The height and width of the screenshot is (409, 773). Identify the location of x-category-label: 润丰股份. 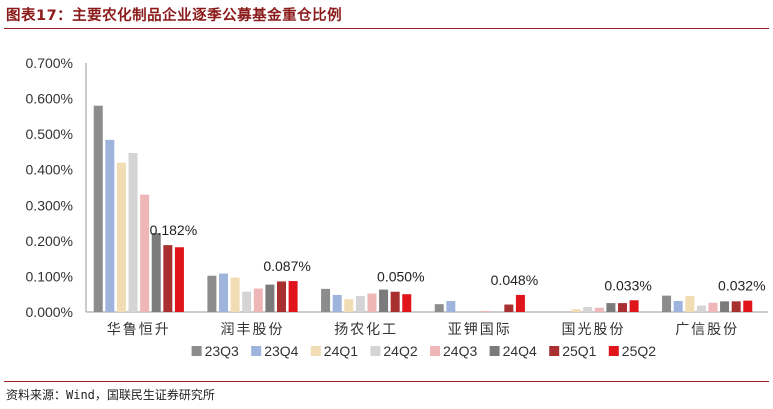
(253, 329).